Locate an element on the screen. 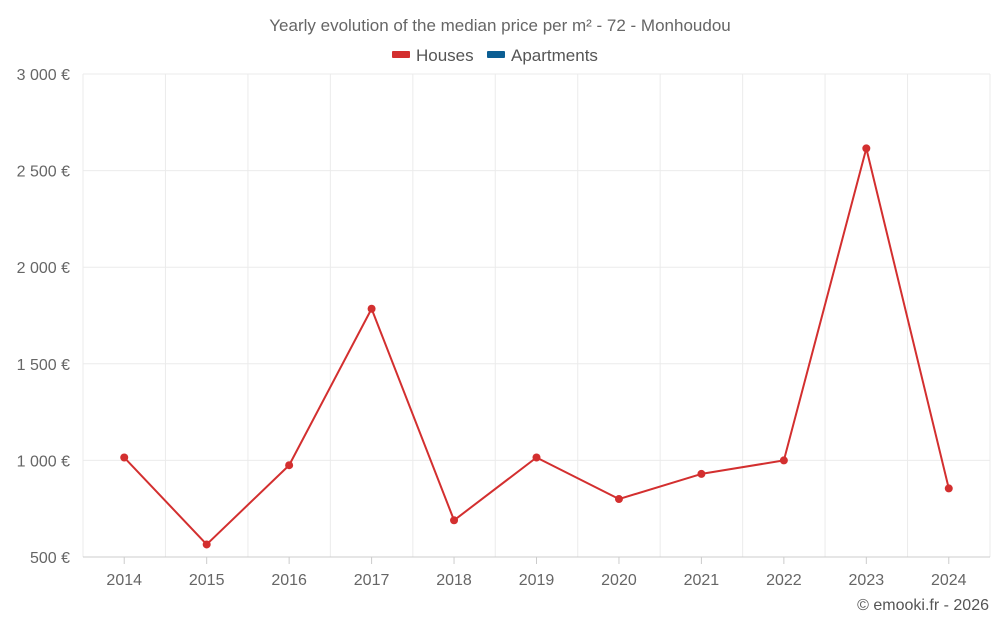  credit-text: © emooki.fr - 2026 is located at coordinates (923, 605).